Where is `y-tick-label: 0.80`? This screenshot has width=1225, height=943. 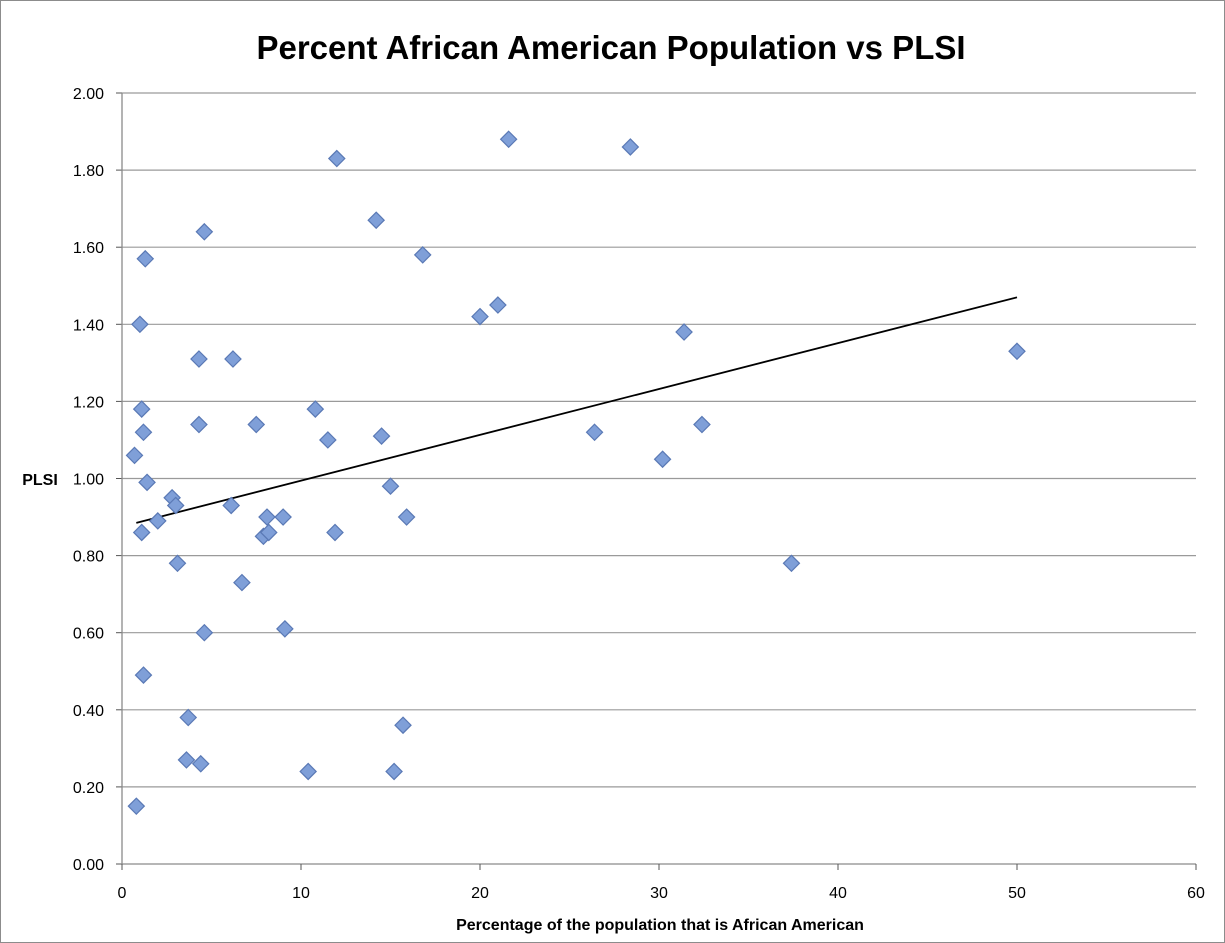
y-tick-label: 0.80 is located at coordinates (88, 557).